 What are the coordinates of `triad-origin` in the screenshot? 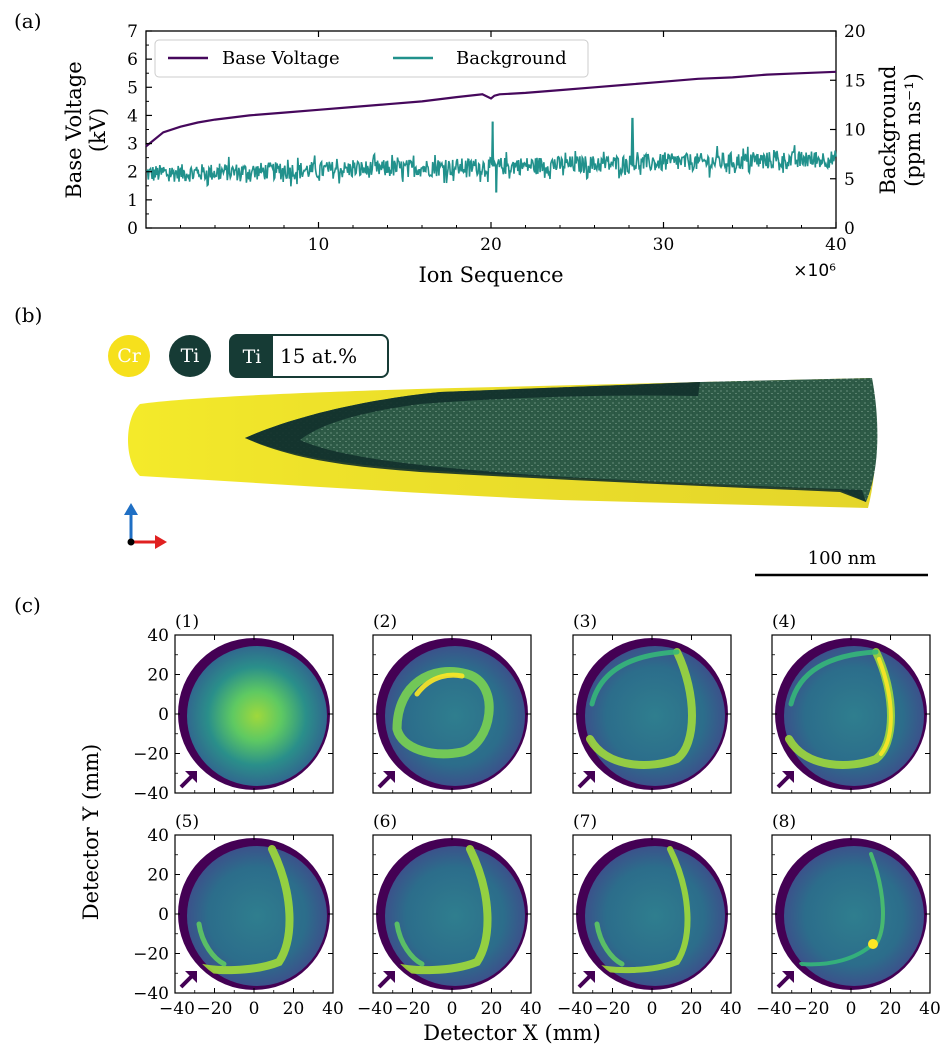 It's located at (131, 542).